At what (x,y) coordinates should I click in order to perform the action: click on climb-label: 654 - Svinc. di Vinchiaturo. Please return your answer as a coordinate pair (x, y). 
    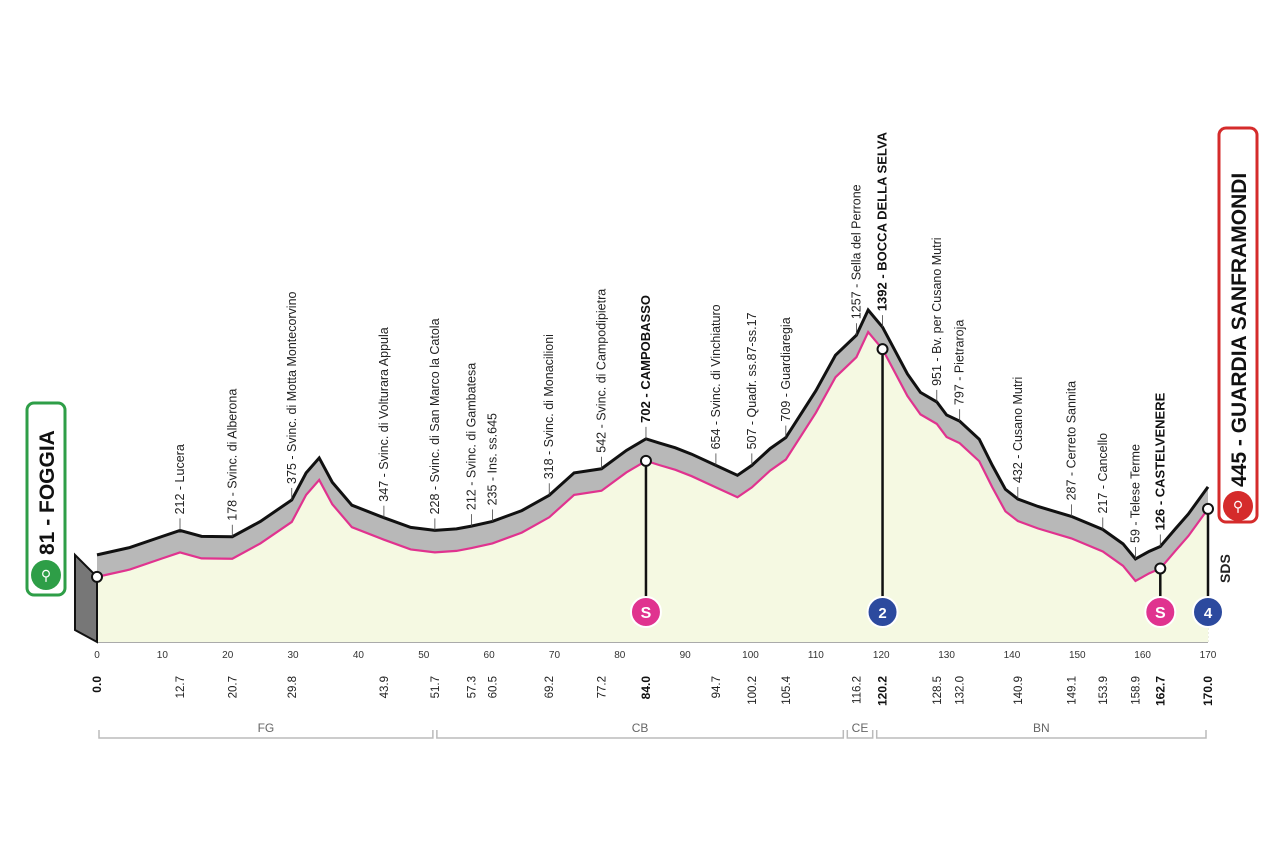
    Looking at the image, I should click on (716, 376).